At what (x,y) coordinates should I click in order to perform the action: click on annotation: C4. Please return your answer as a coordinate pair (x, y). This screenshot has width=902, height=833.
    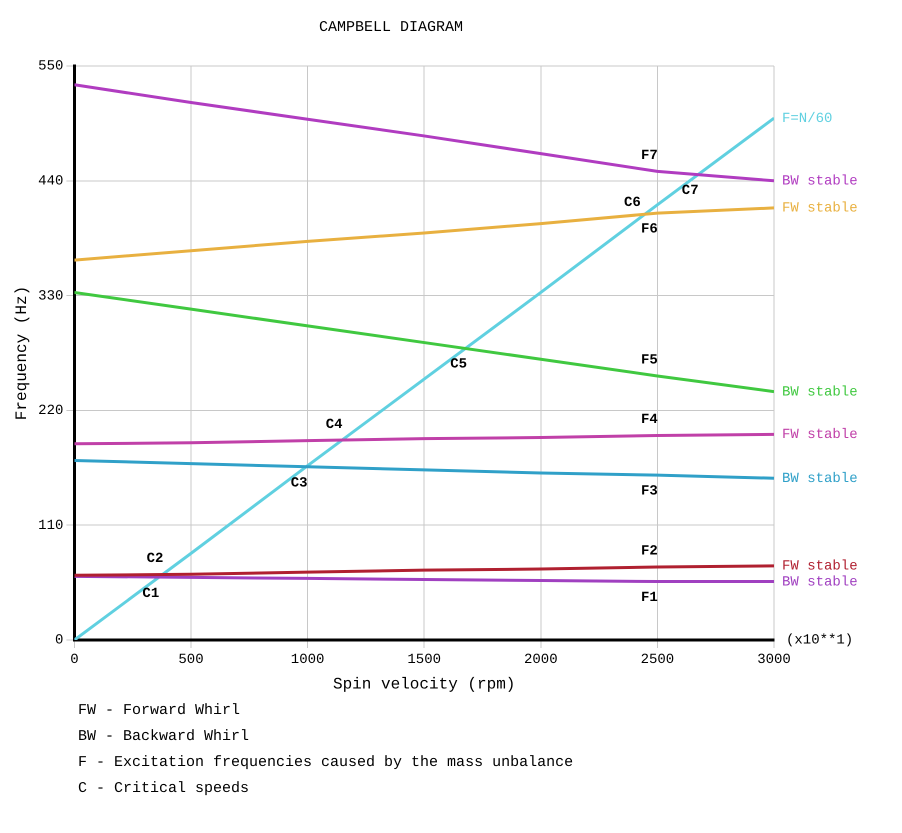
    Looking at the image, I should click on (334, 425).